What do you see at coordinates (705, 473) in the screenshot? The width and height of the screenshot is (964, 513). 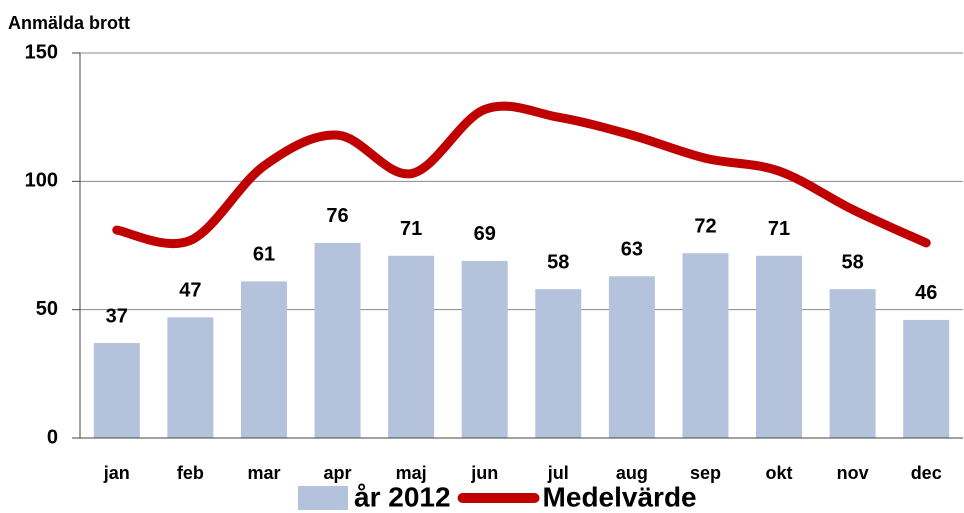 I see `x-tick-label: sep` at bounding box center [705, 473].